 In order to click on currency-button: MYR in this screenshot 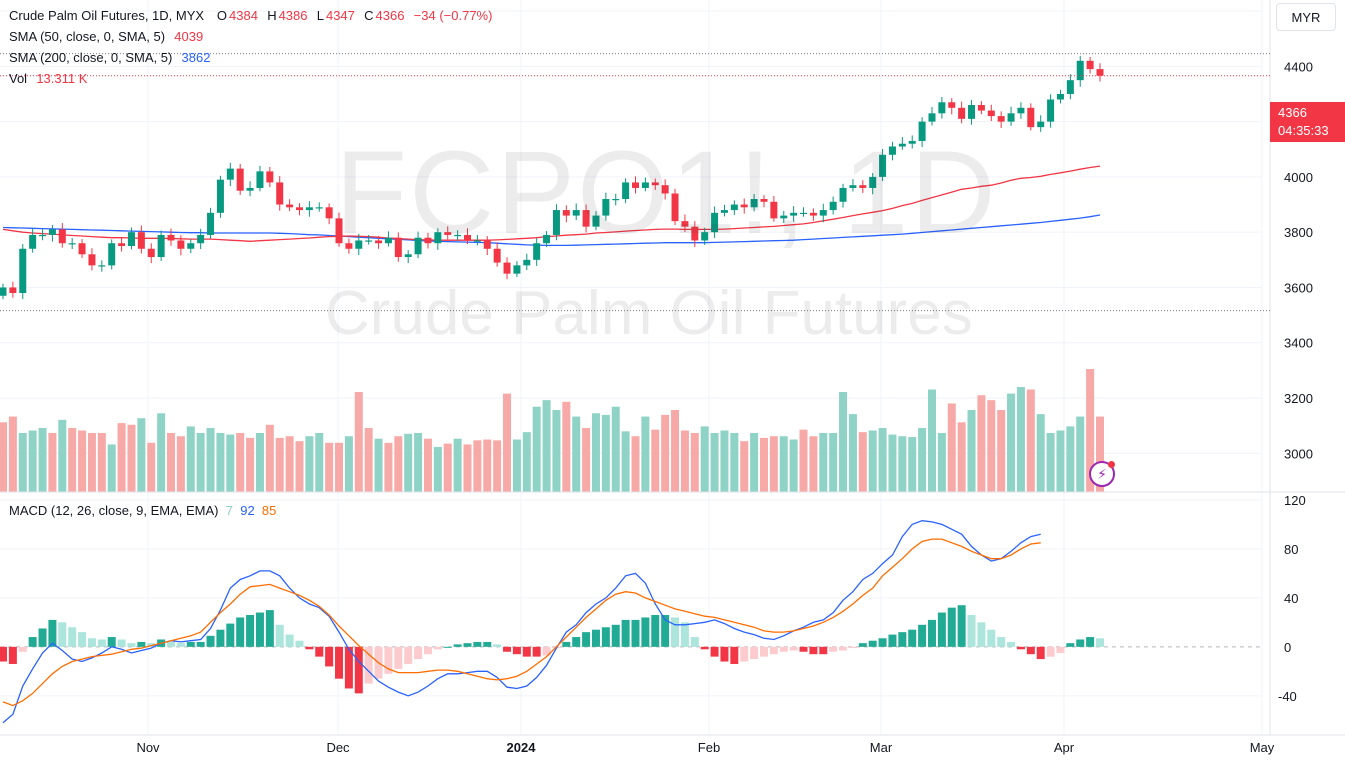, I will do `click(1306, 17)`.